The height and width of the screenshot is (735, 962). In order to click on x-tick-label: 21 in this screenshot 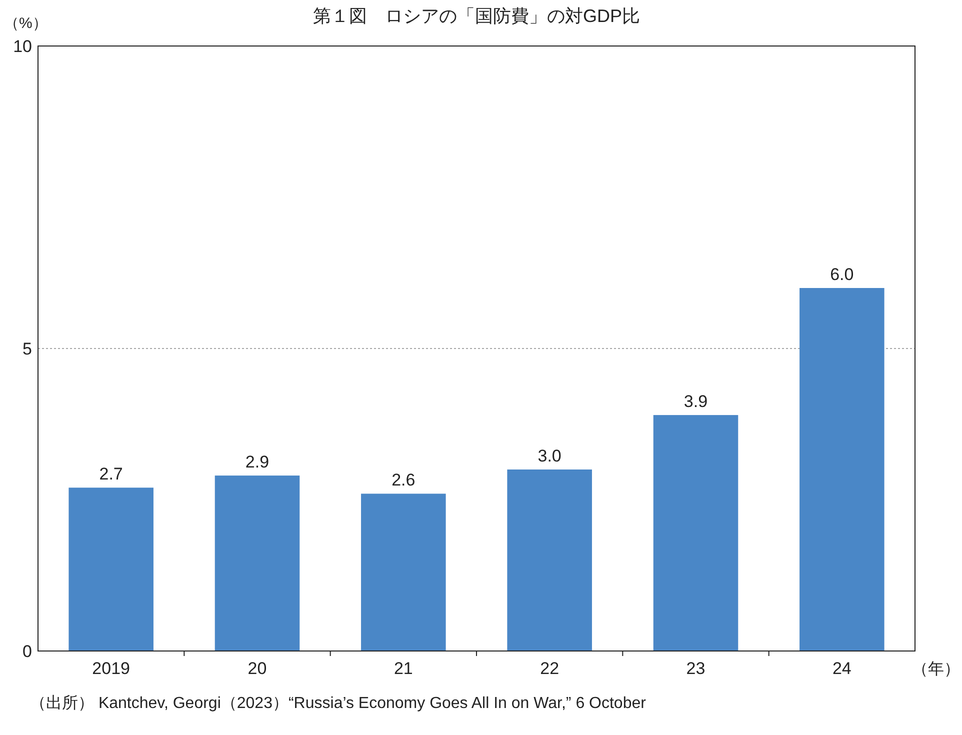, I will do `click(403, 668)`.